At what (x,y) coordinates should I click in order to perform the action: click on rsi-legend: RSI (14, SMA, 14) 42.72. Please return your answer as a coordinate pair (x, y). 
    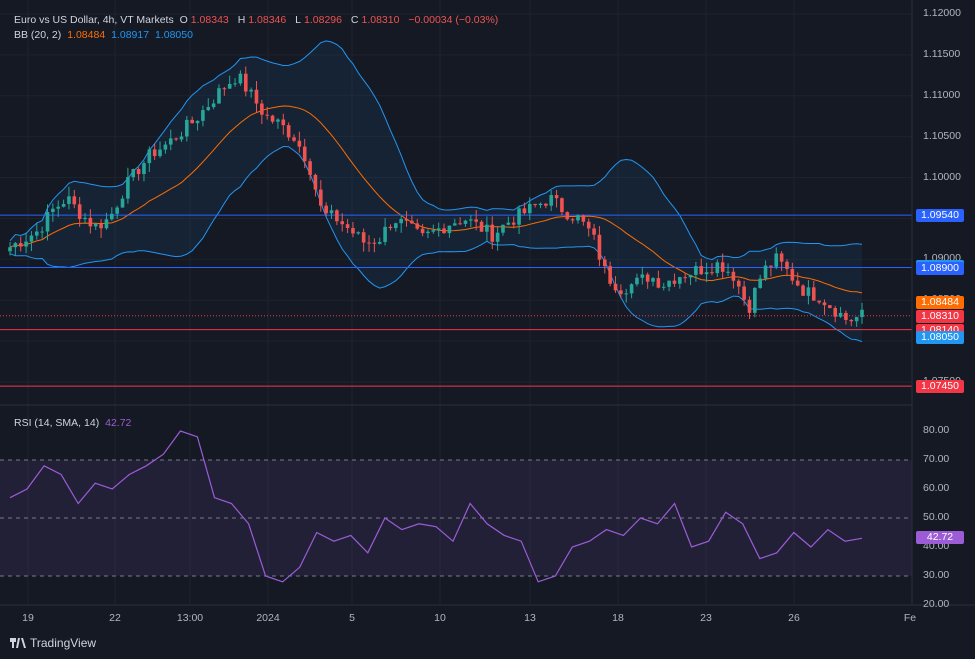
    Looking at the image, I should click on (74, 423).